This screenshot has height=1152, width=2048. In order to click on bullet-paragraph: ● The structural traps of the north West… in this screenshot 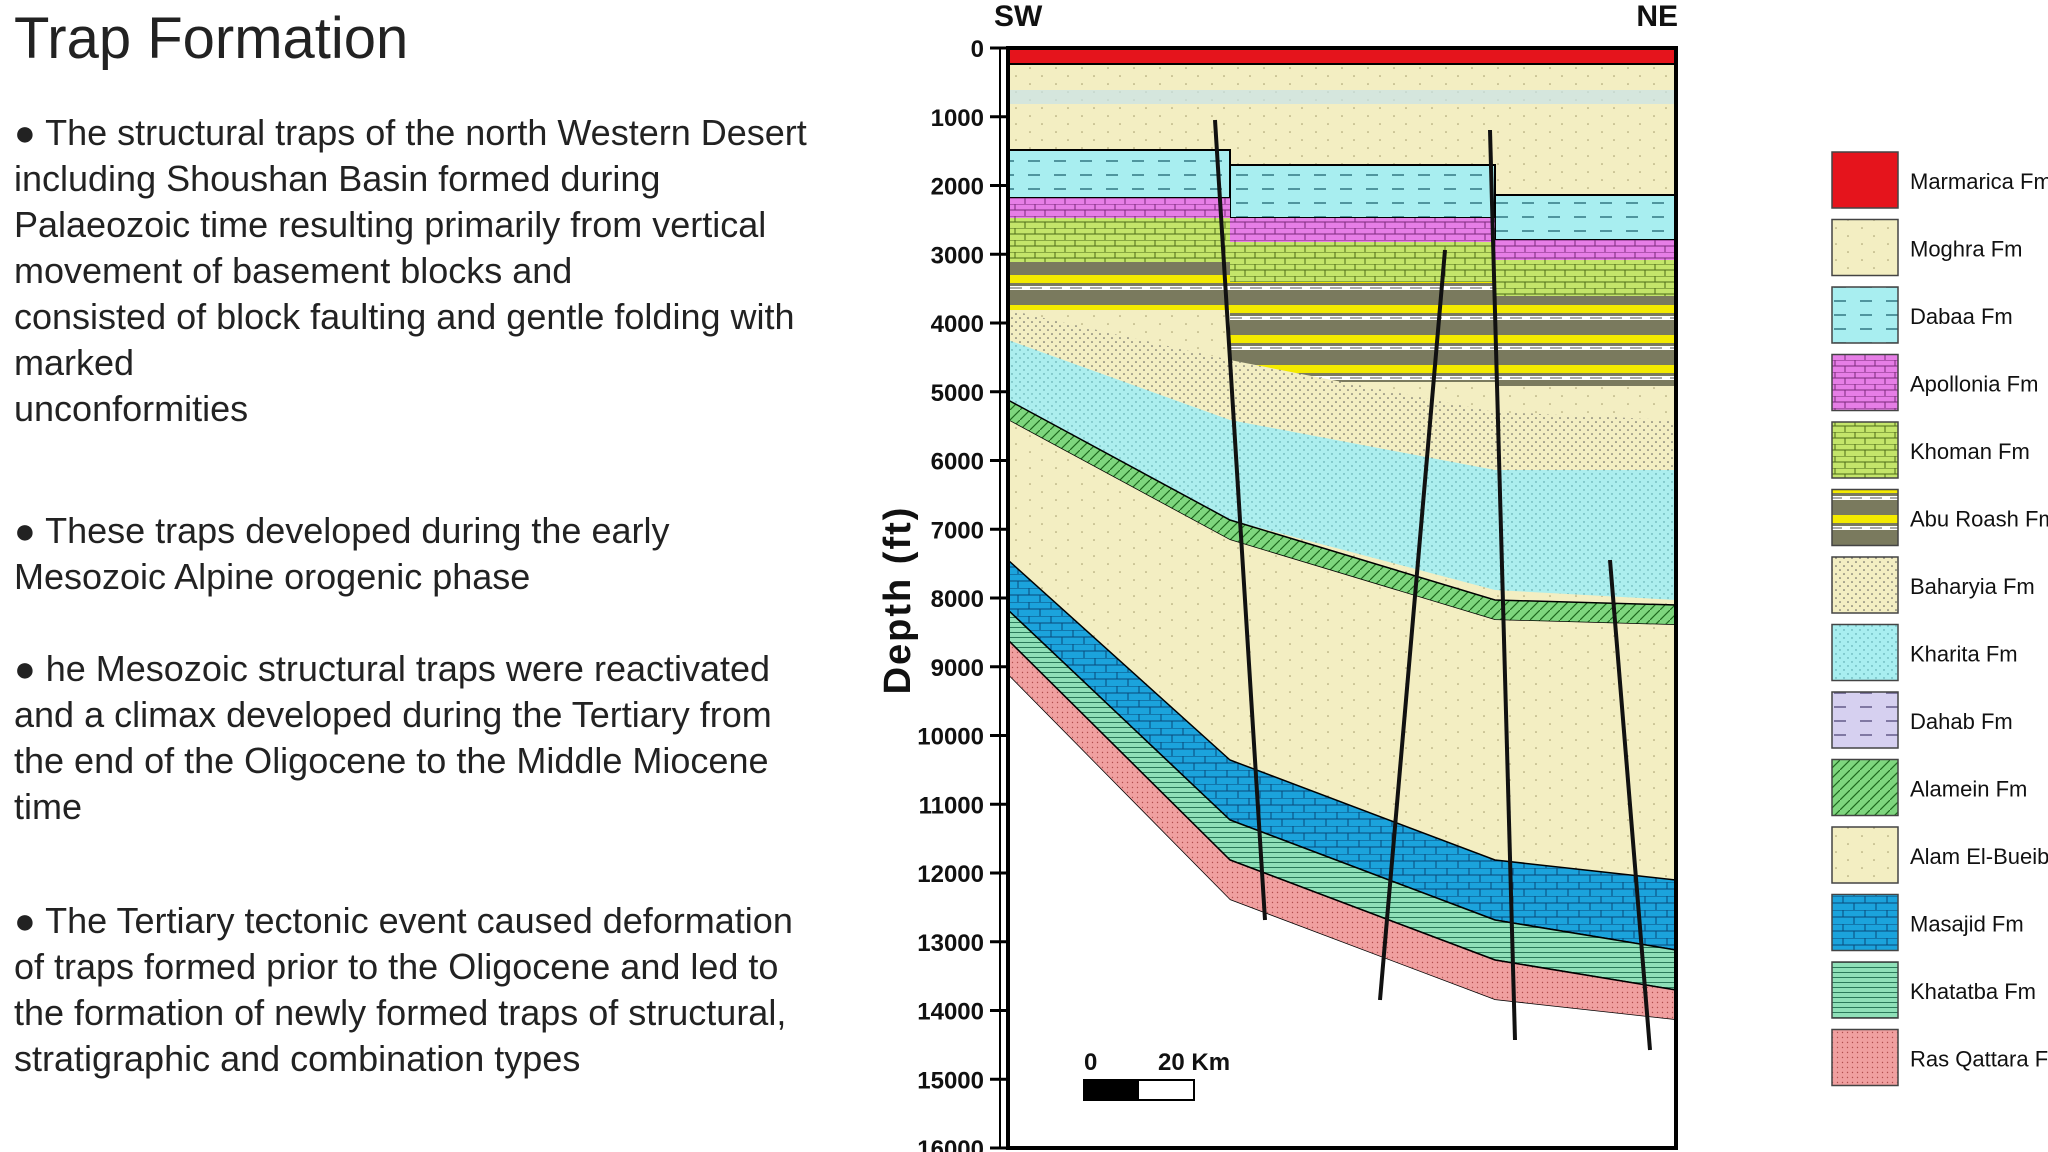, I will do `click(454, 271)`.